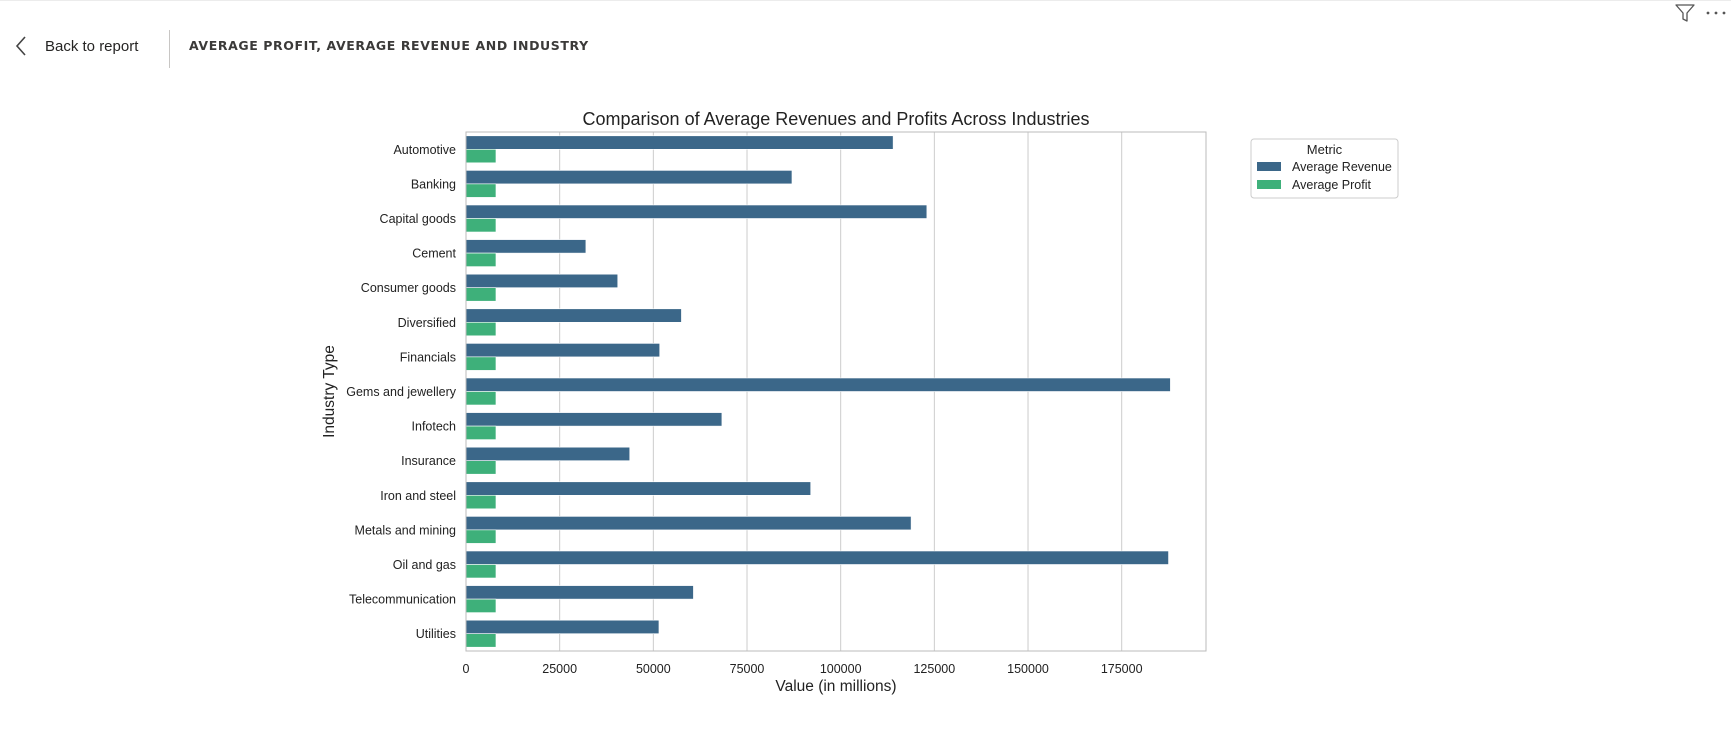  What do you see at coordinates (1685, 13) in the screenshot?
I see `filter-icon` at bounding box center [1685, 13].